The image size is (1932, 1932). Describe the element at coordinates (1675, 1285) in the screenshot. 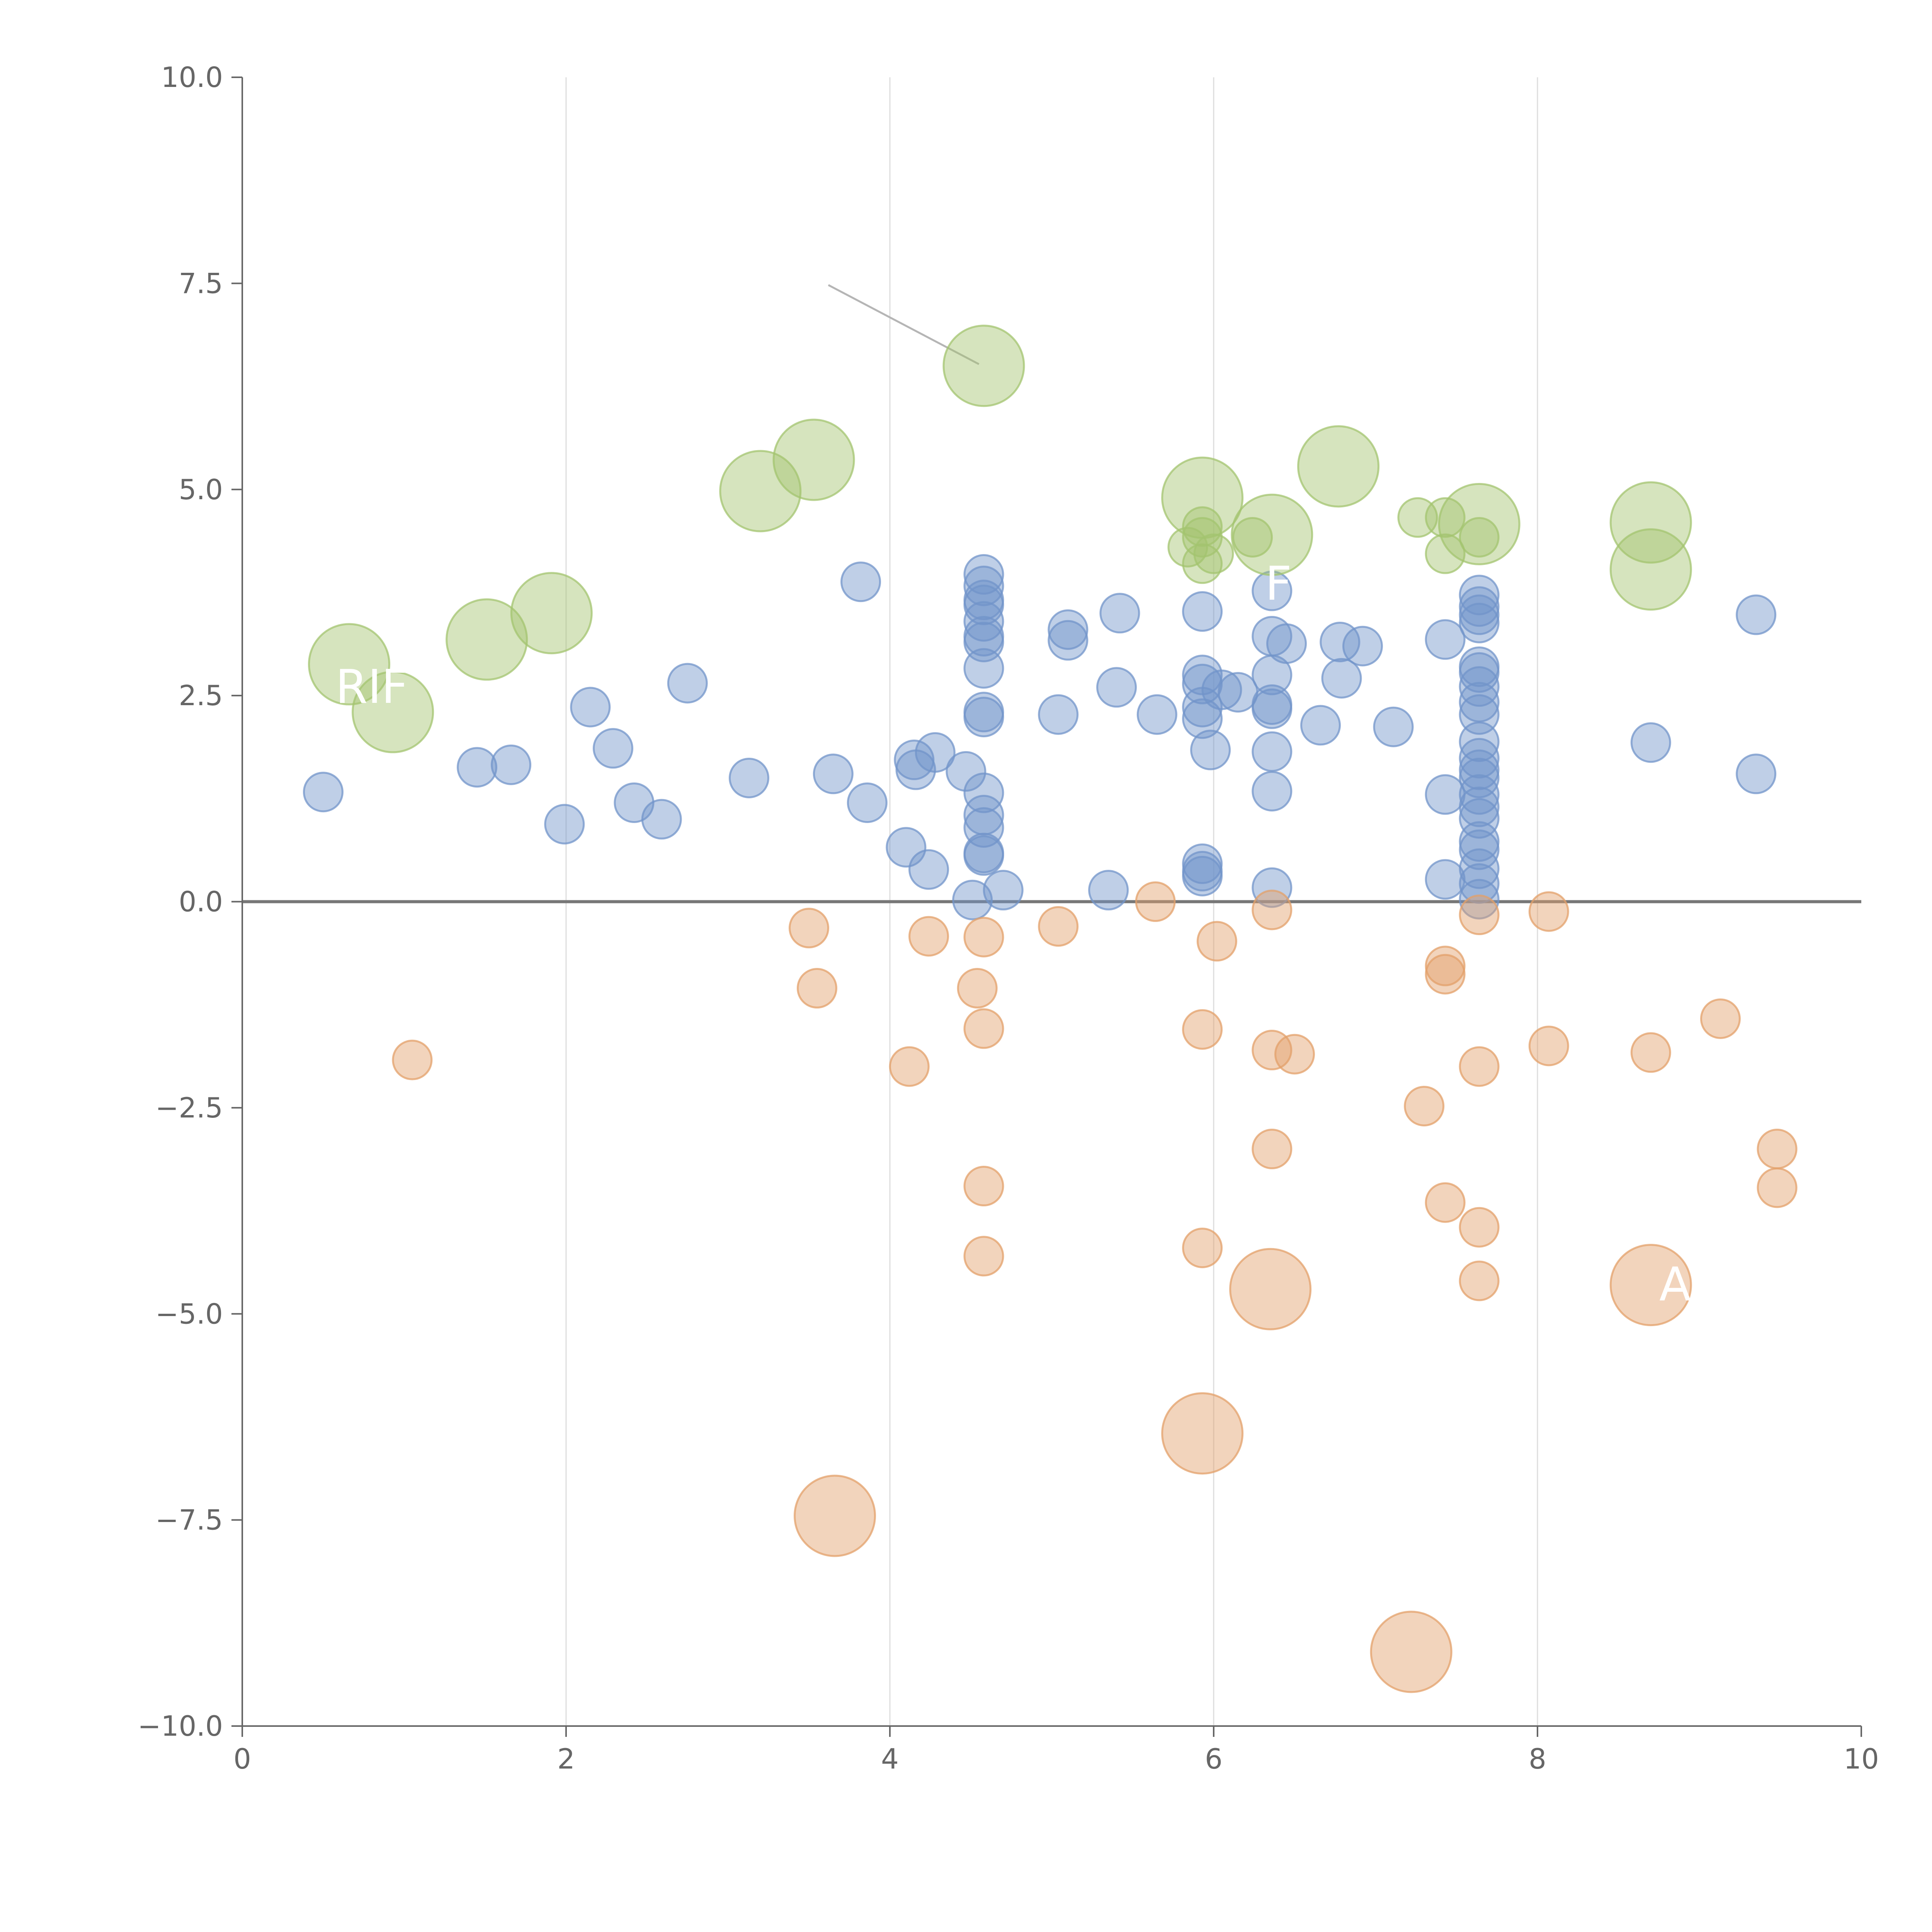

I see `annotation-label: A` at that location.